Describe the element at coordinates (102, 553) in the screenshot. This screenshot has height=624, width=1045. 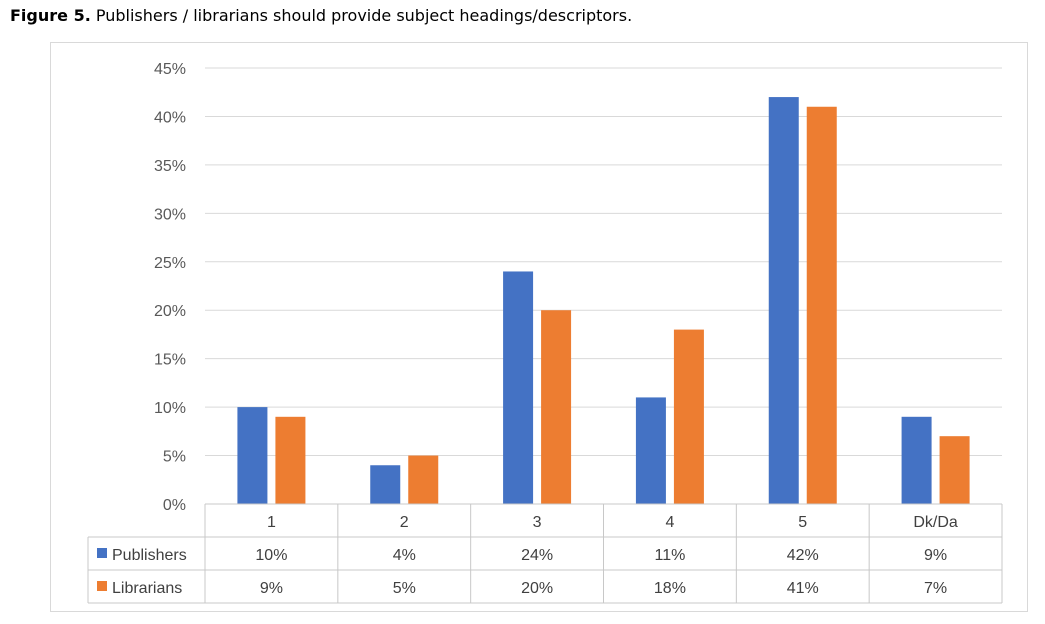
I see `legend-swatch-publishers` at that location.